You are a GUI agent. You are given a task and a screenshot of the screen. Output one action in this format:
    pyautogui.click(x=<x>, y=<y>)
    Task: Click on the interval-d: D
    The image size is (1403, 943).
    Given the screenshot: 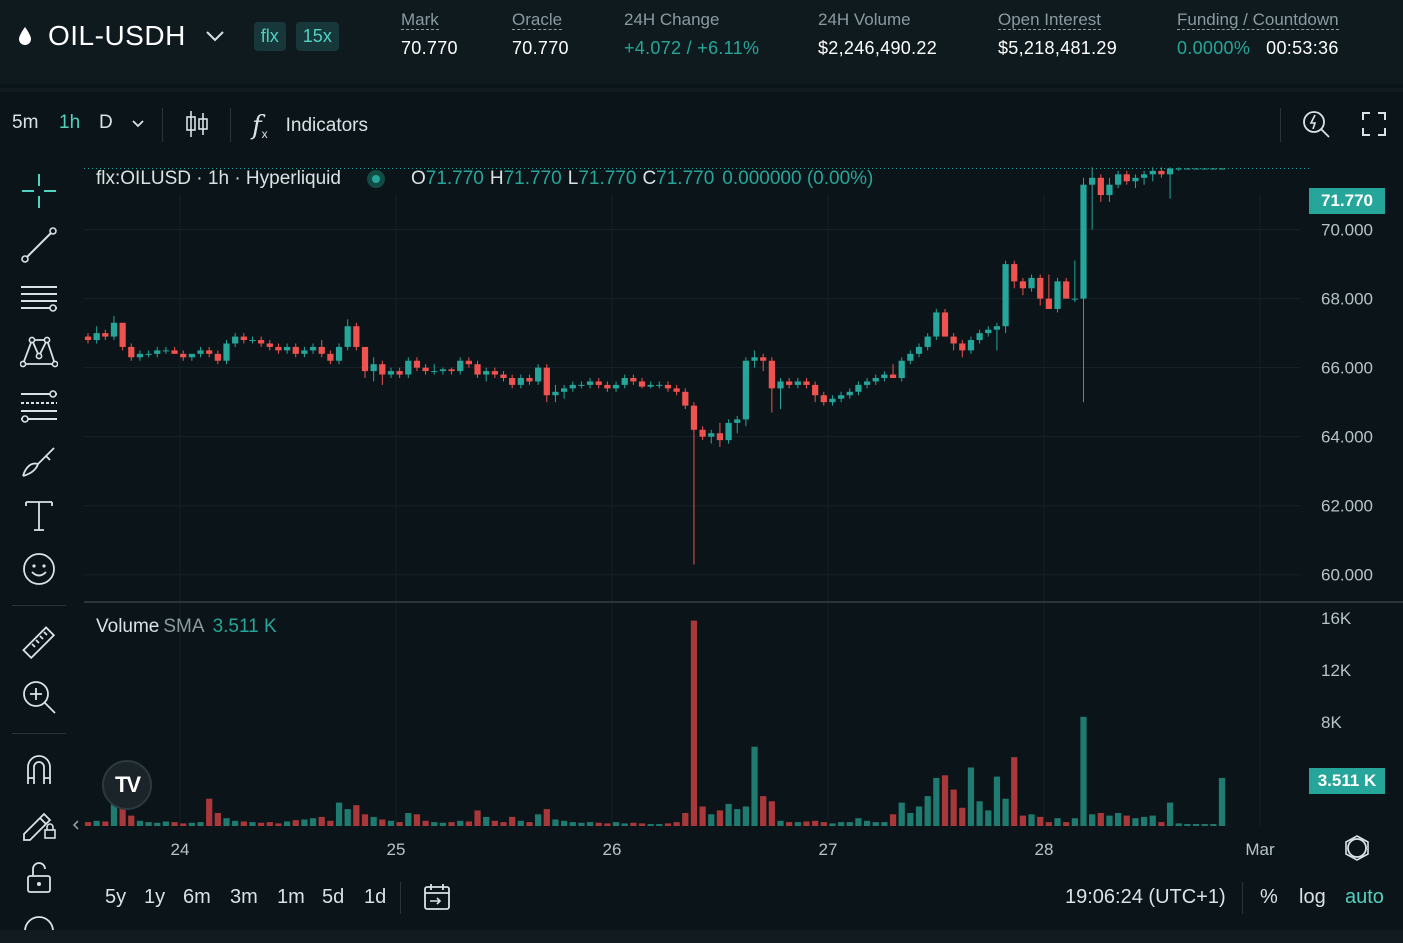 What is the action you would take?
    pyautogui.click(x=106, y=122)
    